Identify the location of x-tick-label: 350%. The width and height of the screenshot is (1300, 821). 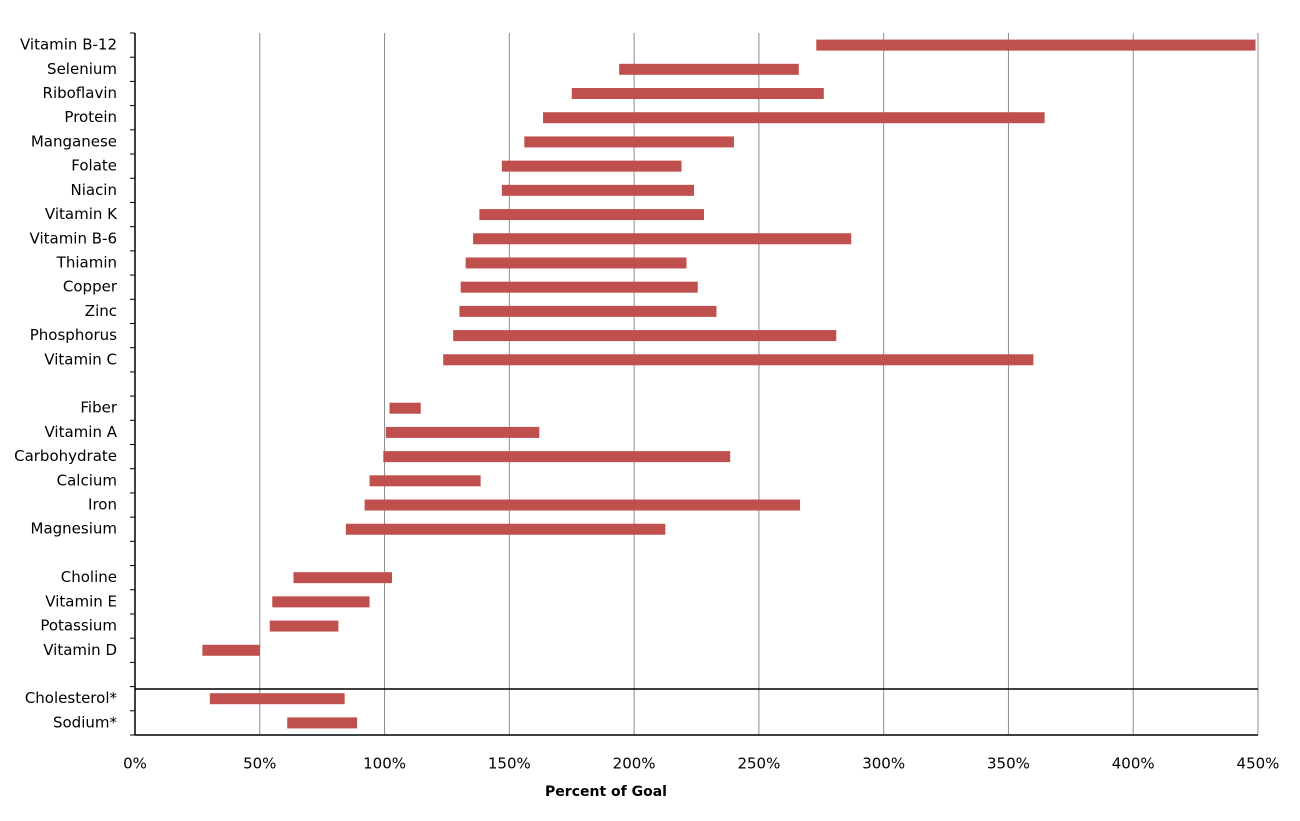
(1008, 764).